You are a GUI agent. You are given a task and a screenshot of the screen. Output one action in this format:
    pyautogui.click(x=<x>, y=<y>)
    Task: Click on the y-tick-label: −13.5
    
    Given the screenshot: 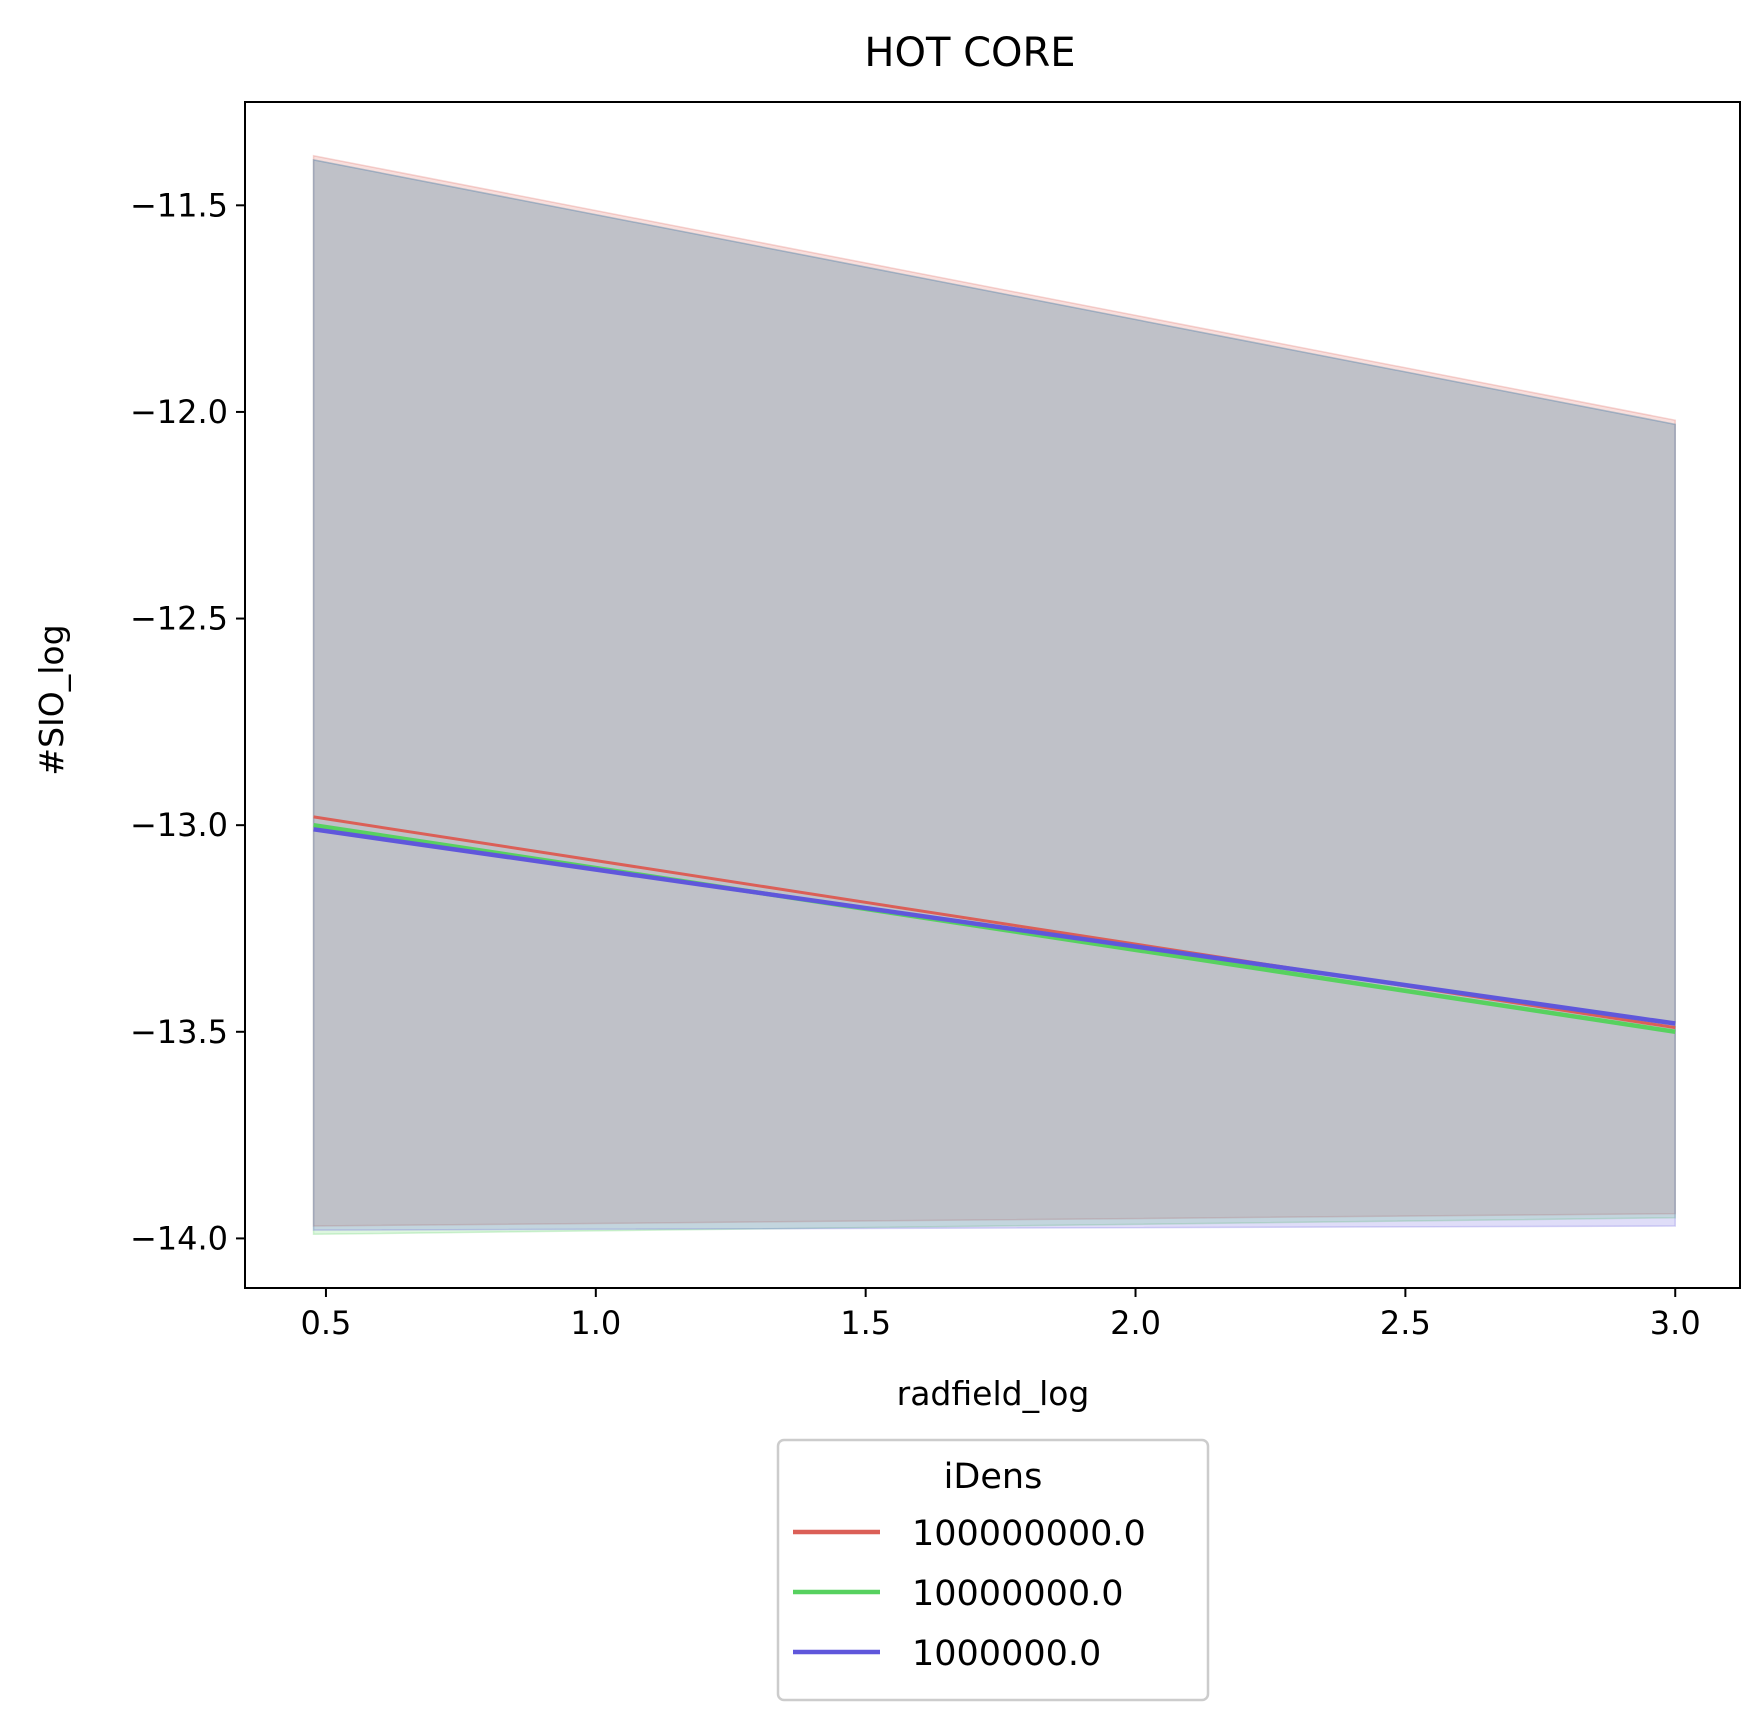 What is the action you would take?
    pyautogui.click(x=179, y=1032)
    